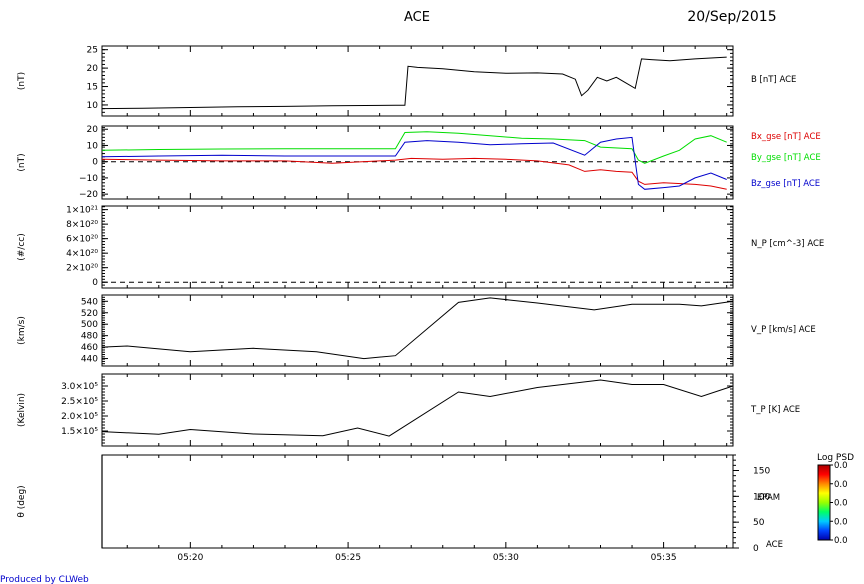  I want to click on y-tick-label: 3.0×10⁵, so click(79, 387).